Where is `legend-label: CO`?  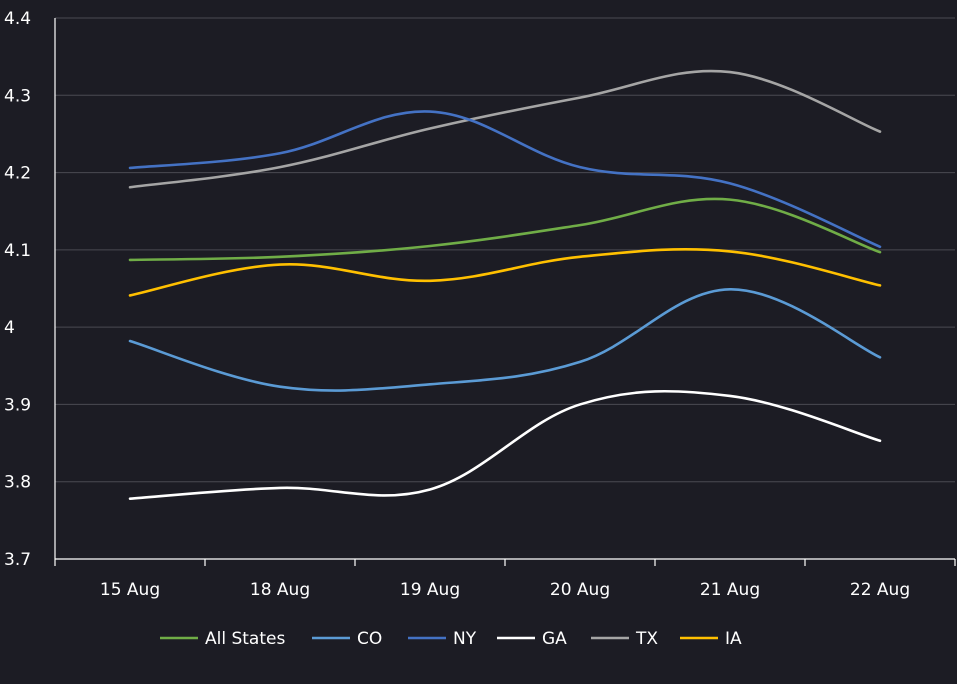 legend-label: CO is located at coordinates (369, 639).